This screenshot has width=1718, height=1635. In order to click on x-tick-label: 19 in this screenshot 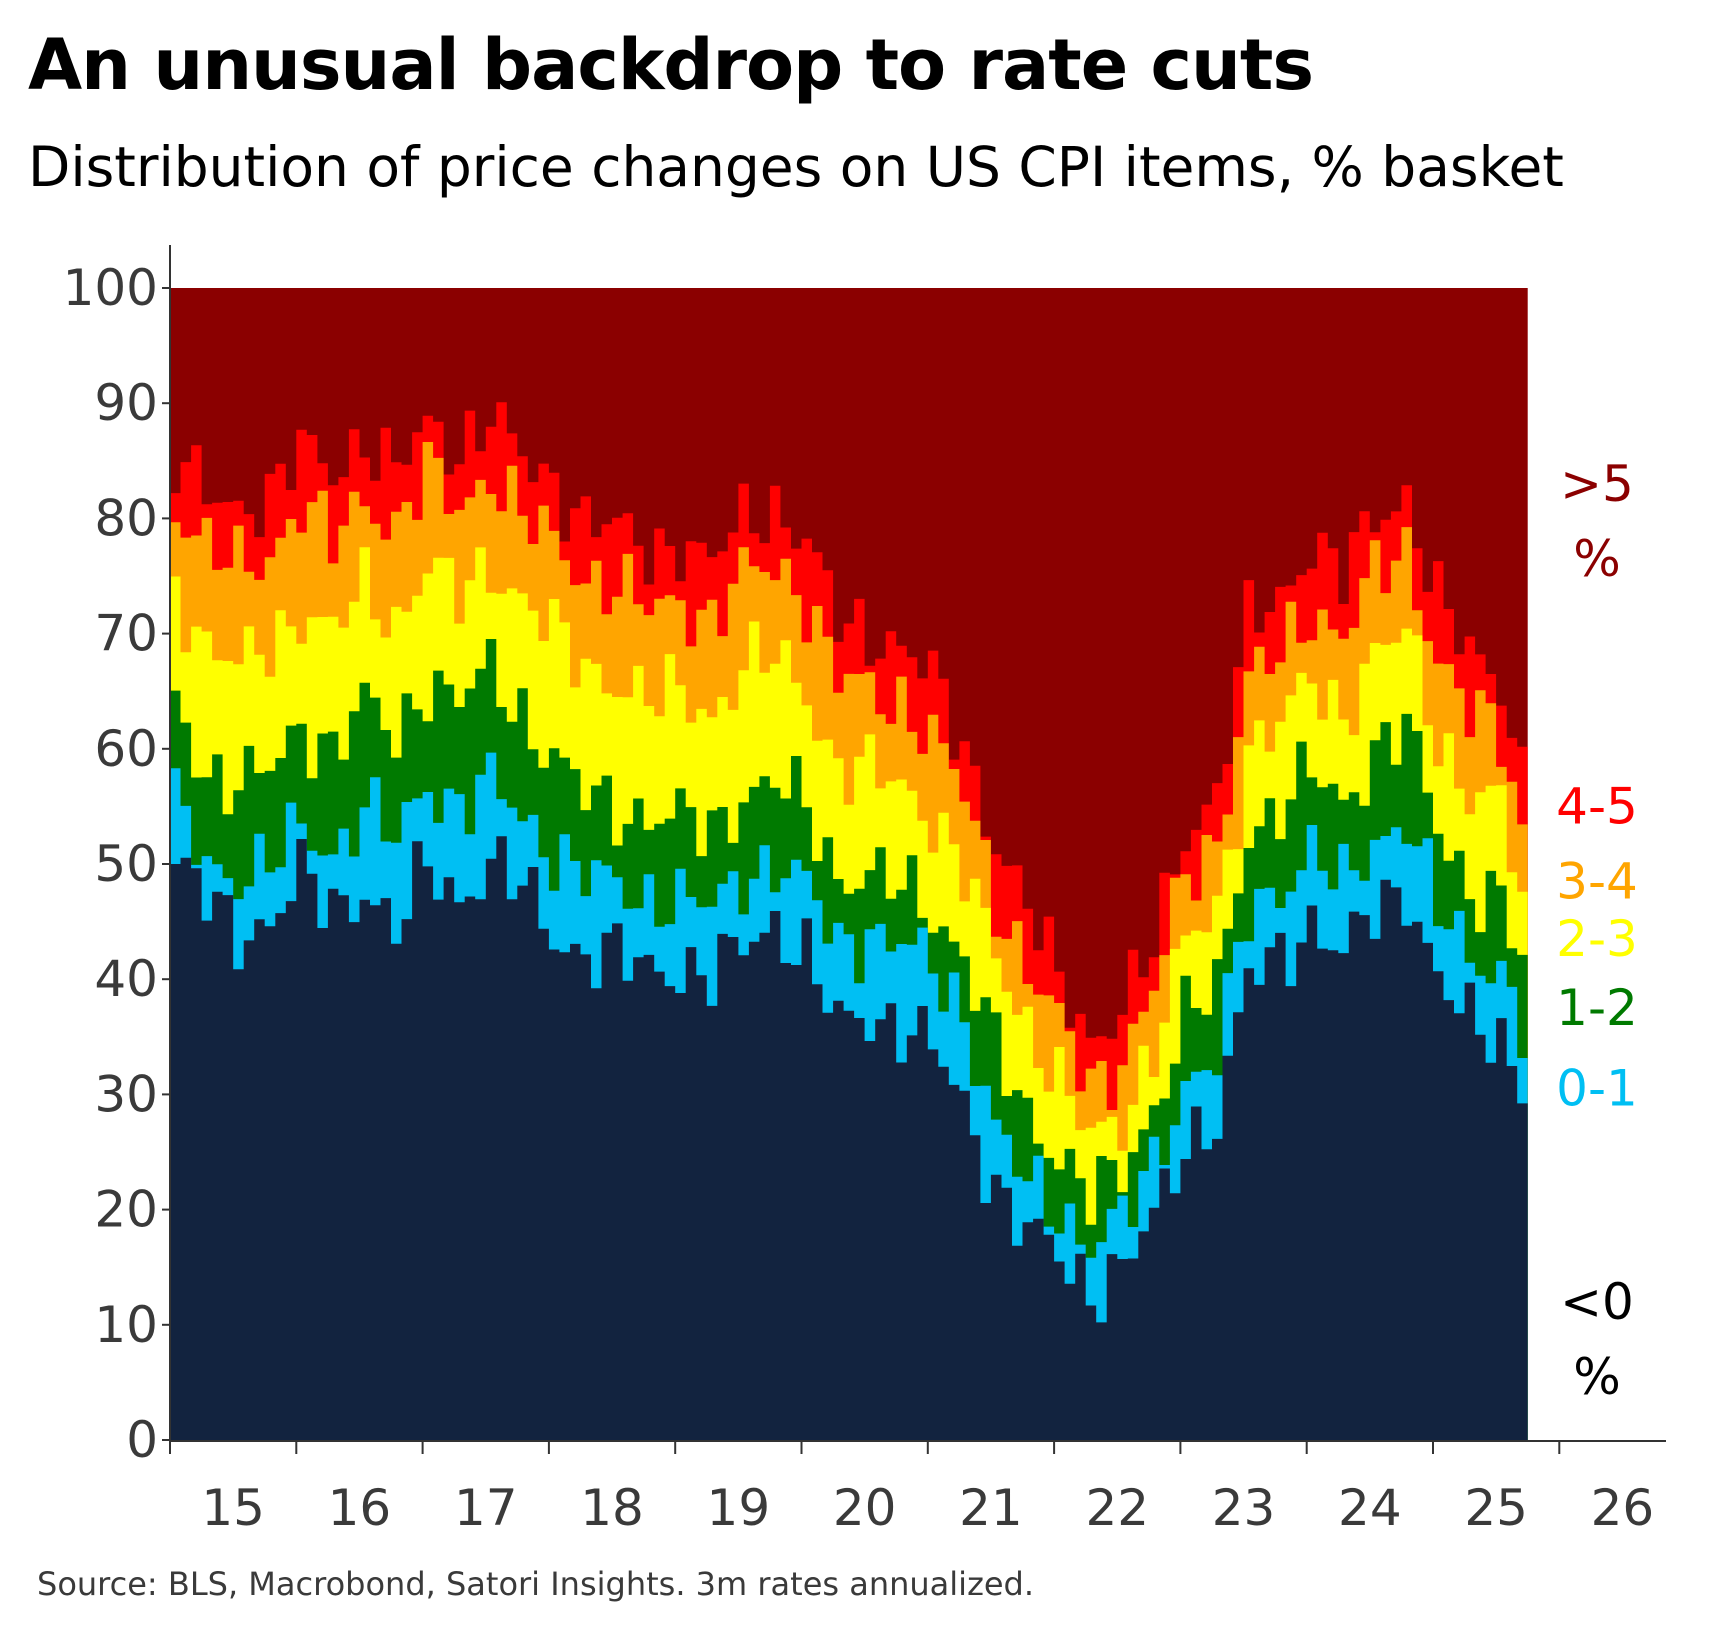, I will do `click(739, 1508)`.